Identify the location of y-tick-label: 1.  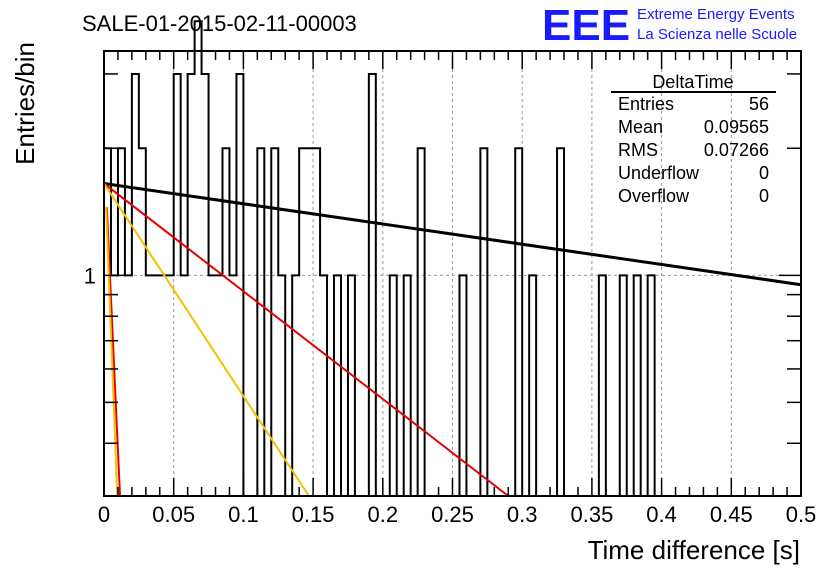
(90, 275).